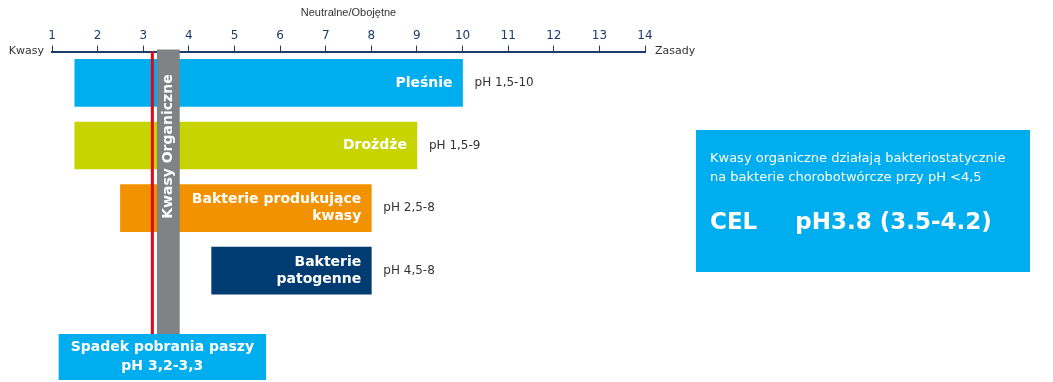 This screenshot has width=1053, height=382. Describe the element at coordinates (645, 34) in the screenshot. I see `x-tick-label: 14` at that location.